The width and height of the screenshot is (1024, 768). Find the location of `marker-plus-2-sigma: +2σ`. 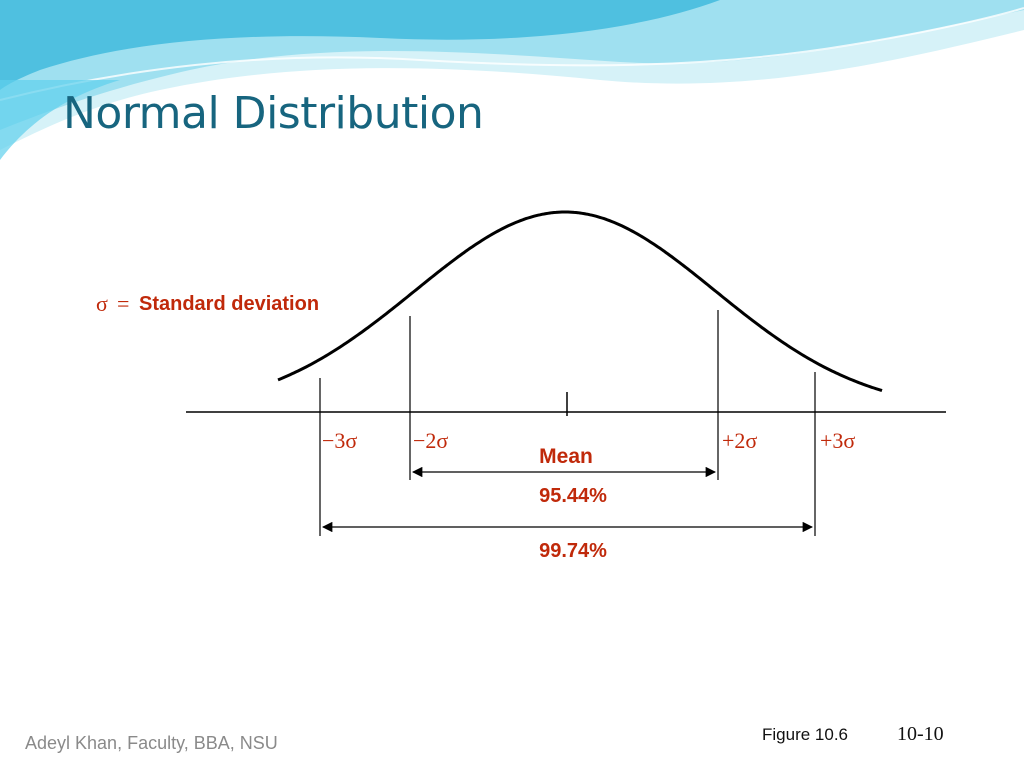

marker-plus-2-sigma: +2σ is located at coordinates (739, 440).